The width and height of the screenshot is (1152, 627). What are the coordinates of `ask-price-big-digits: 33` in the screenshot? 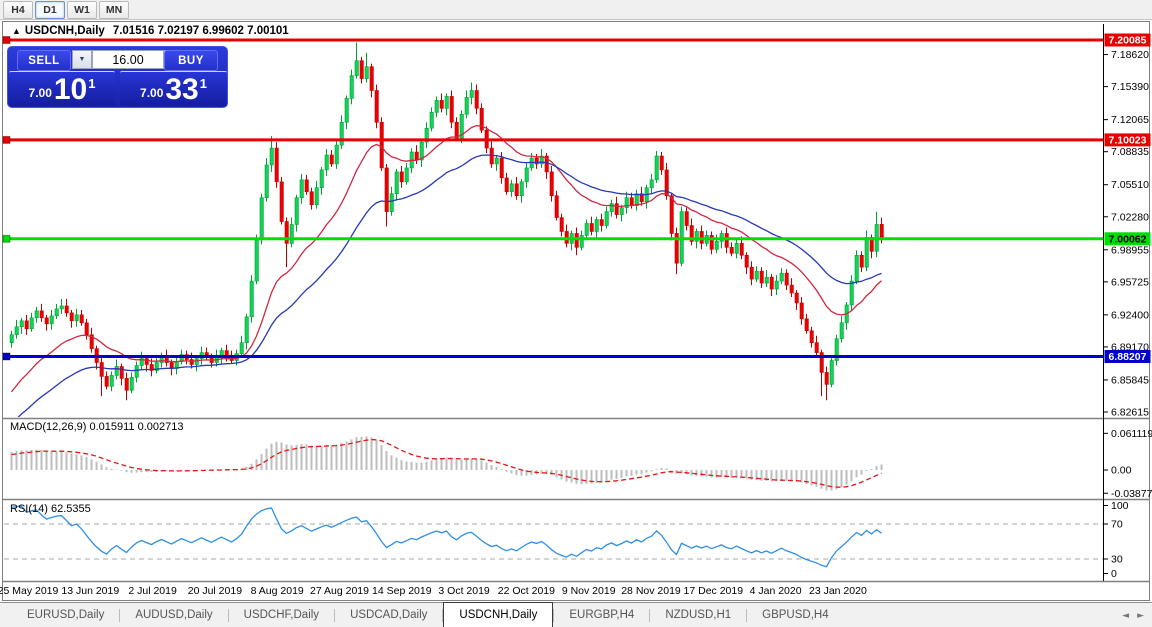 It's located at (182, 89).